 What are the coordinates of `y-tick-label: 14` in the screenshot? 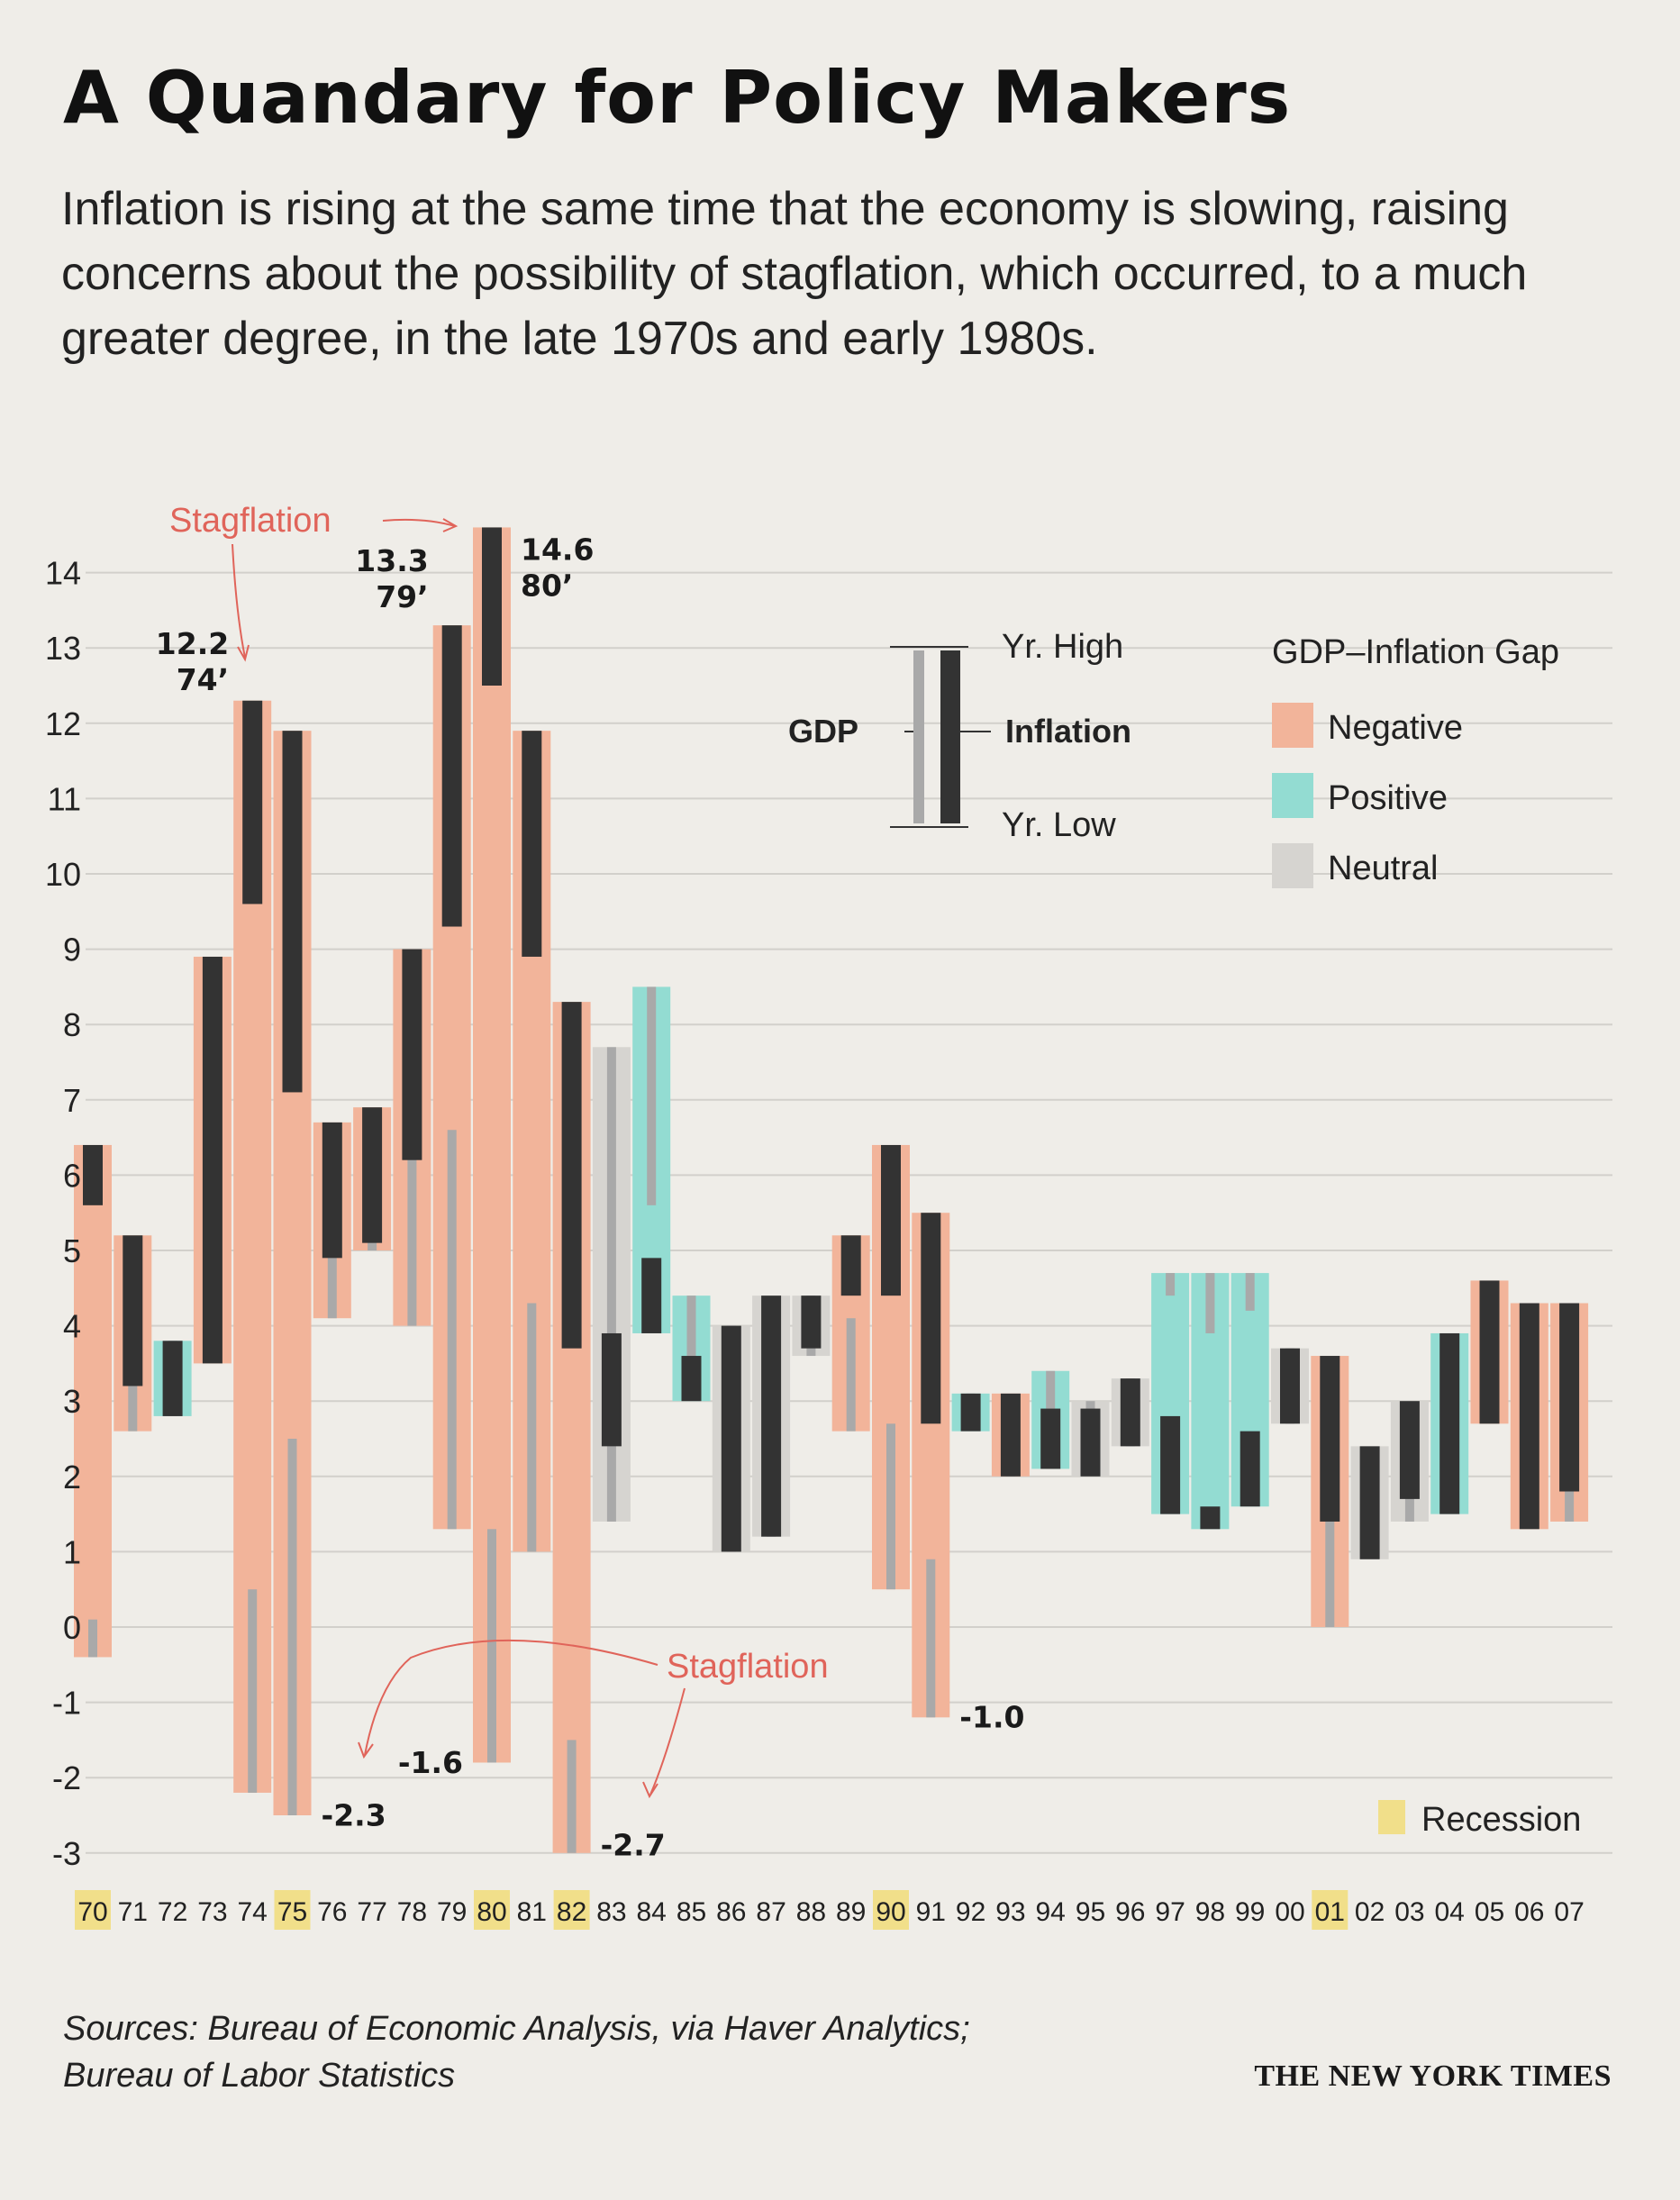 It's located at (63, 573).